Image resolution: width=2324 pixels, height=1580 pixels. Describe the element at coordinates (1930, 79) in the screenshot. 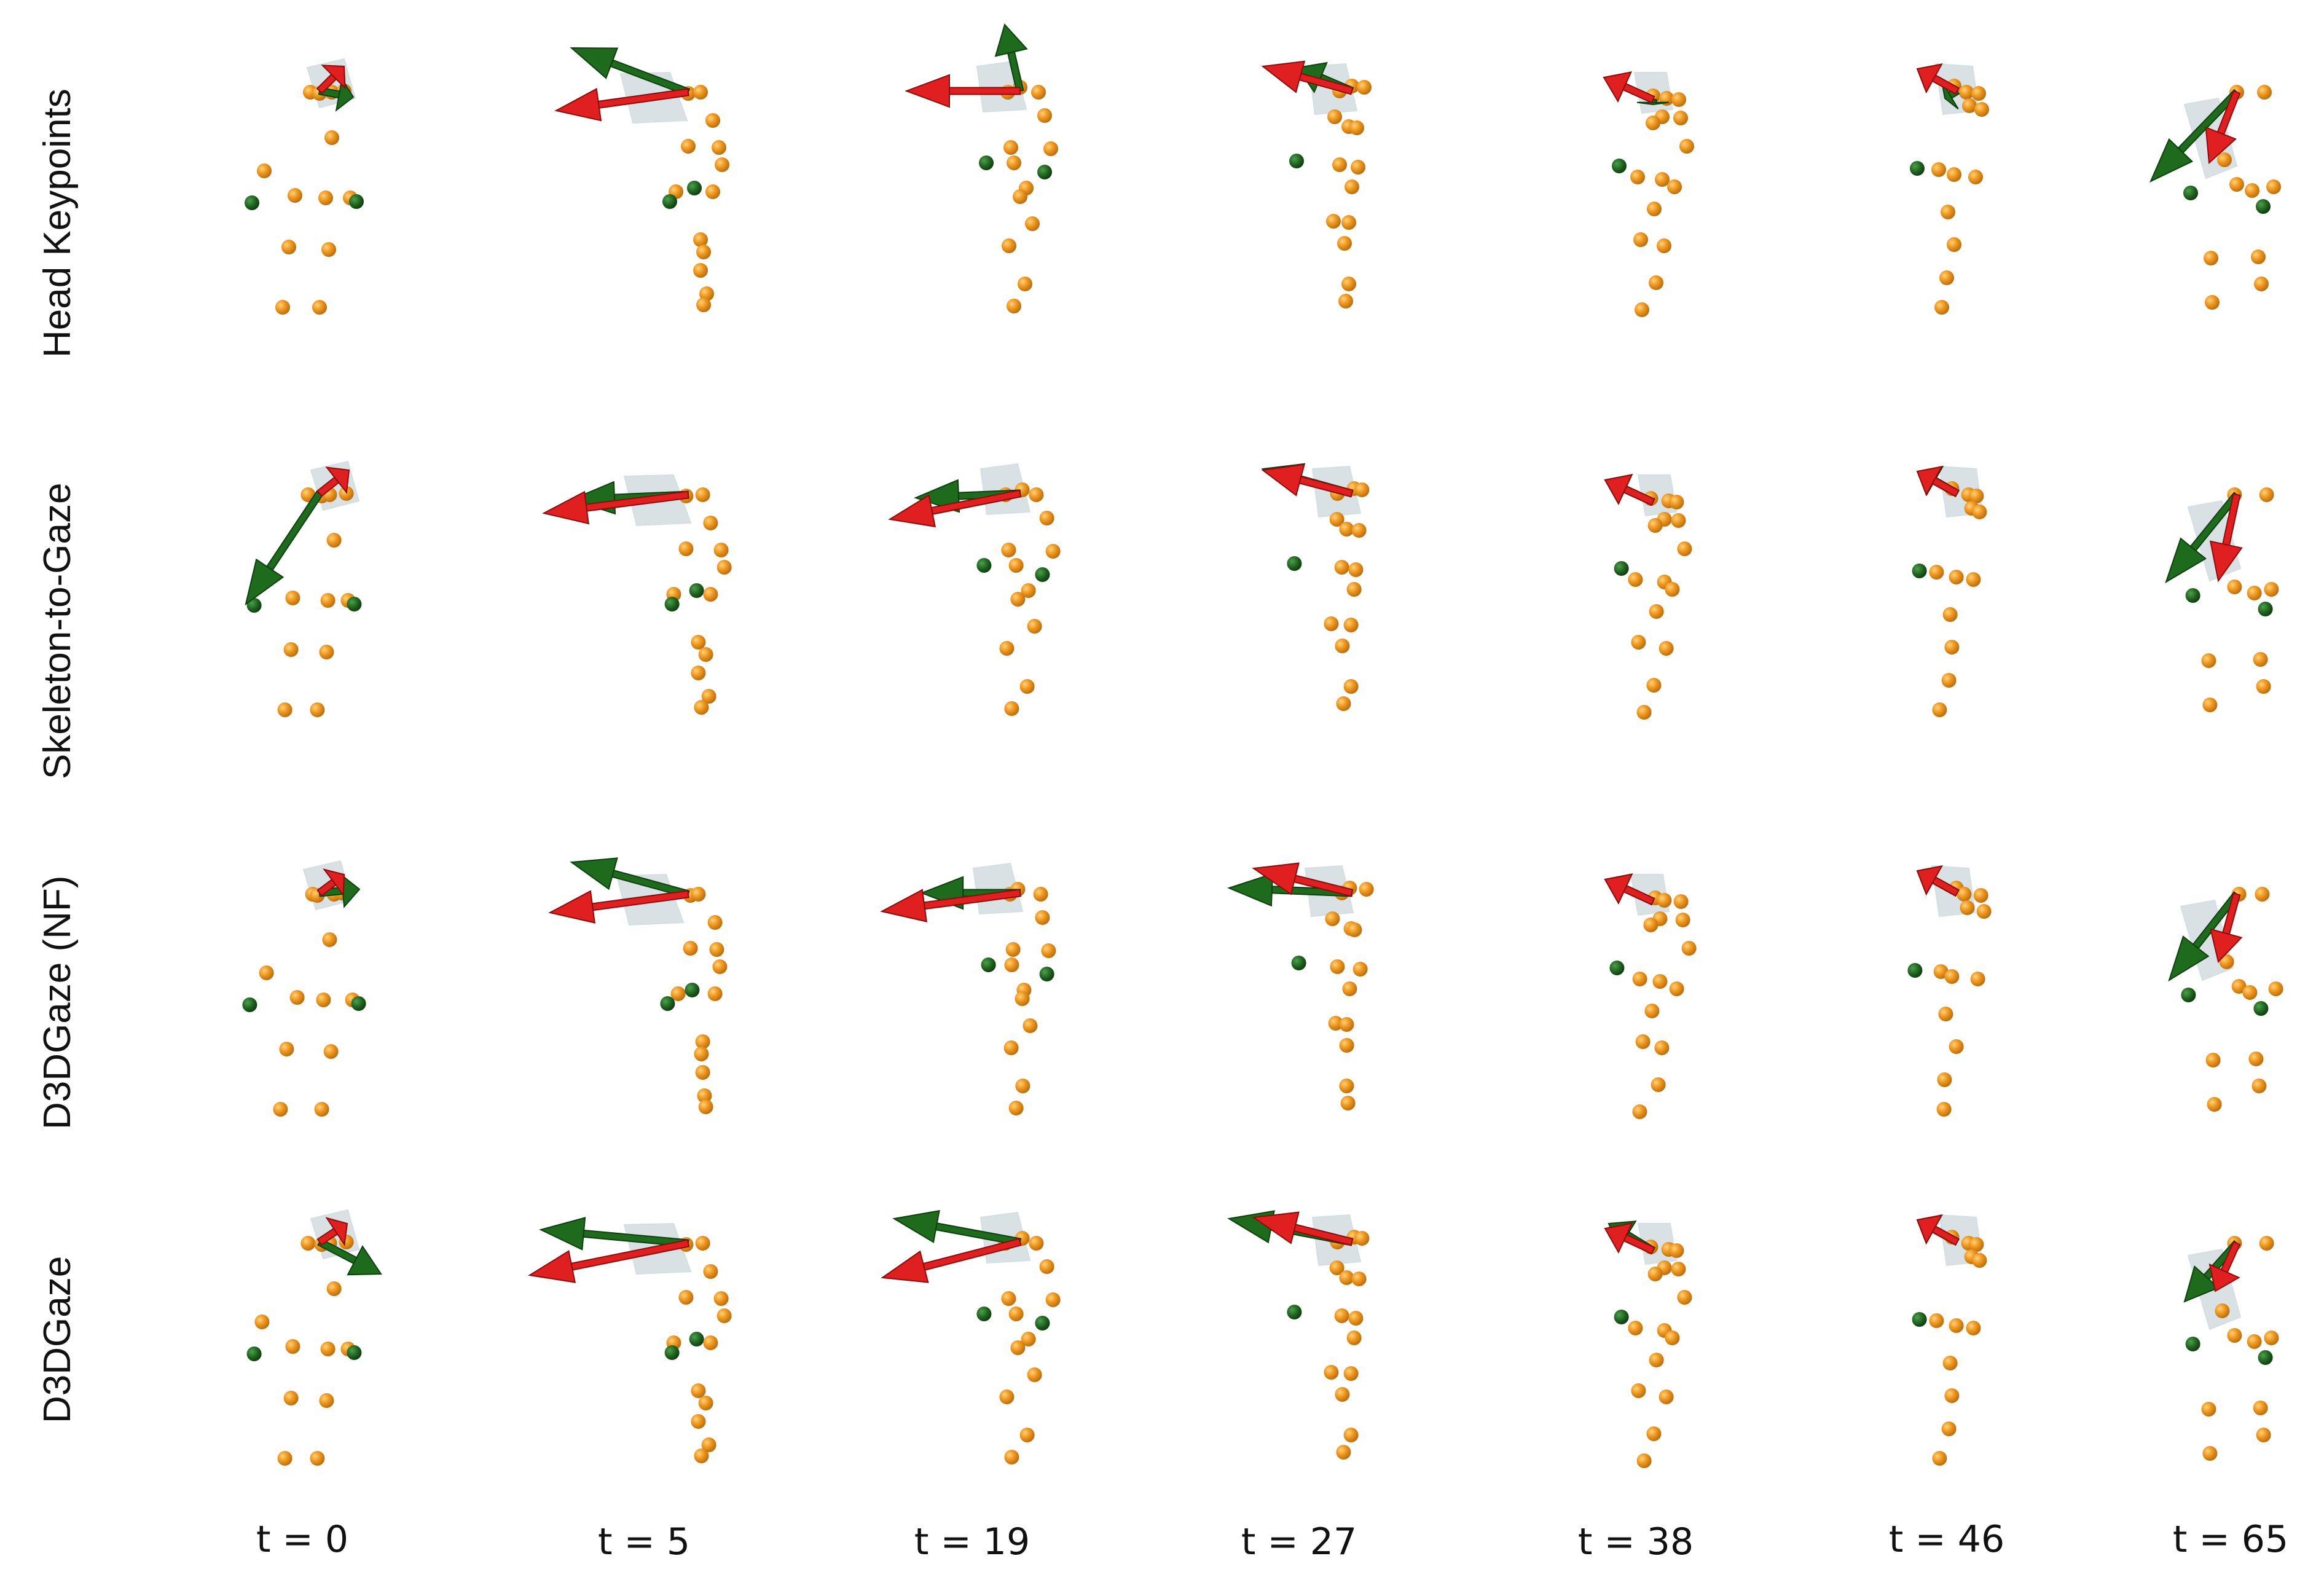

I see `gaze-true-arrow-head-keypoints-c5-head` at that location.